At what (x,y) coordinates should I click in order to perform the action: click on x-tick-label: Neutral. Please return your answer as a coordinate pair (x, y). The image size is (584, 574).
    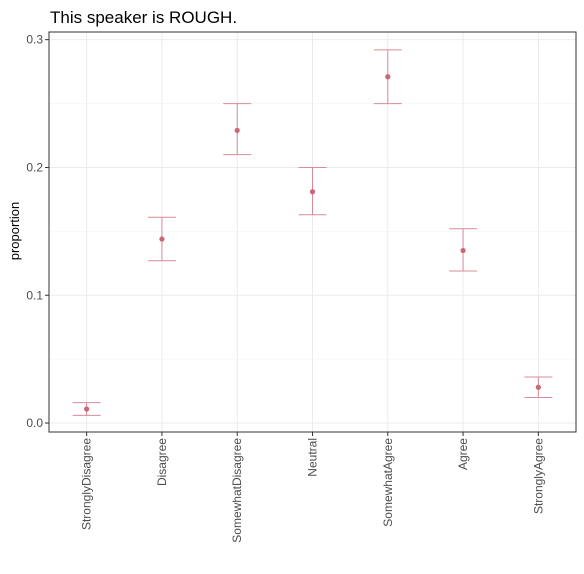
    Looking at the image, I should click on (313, 457).